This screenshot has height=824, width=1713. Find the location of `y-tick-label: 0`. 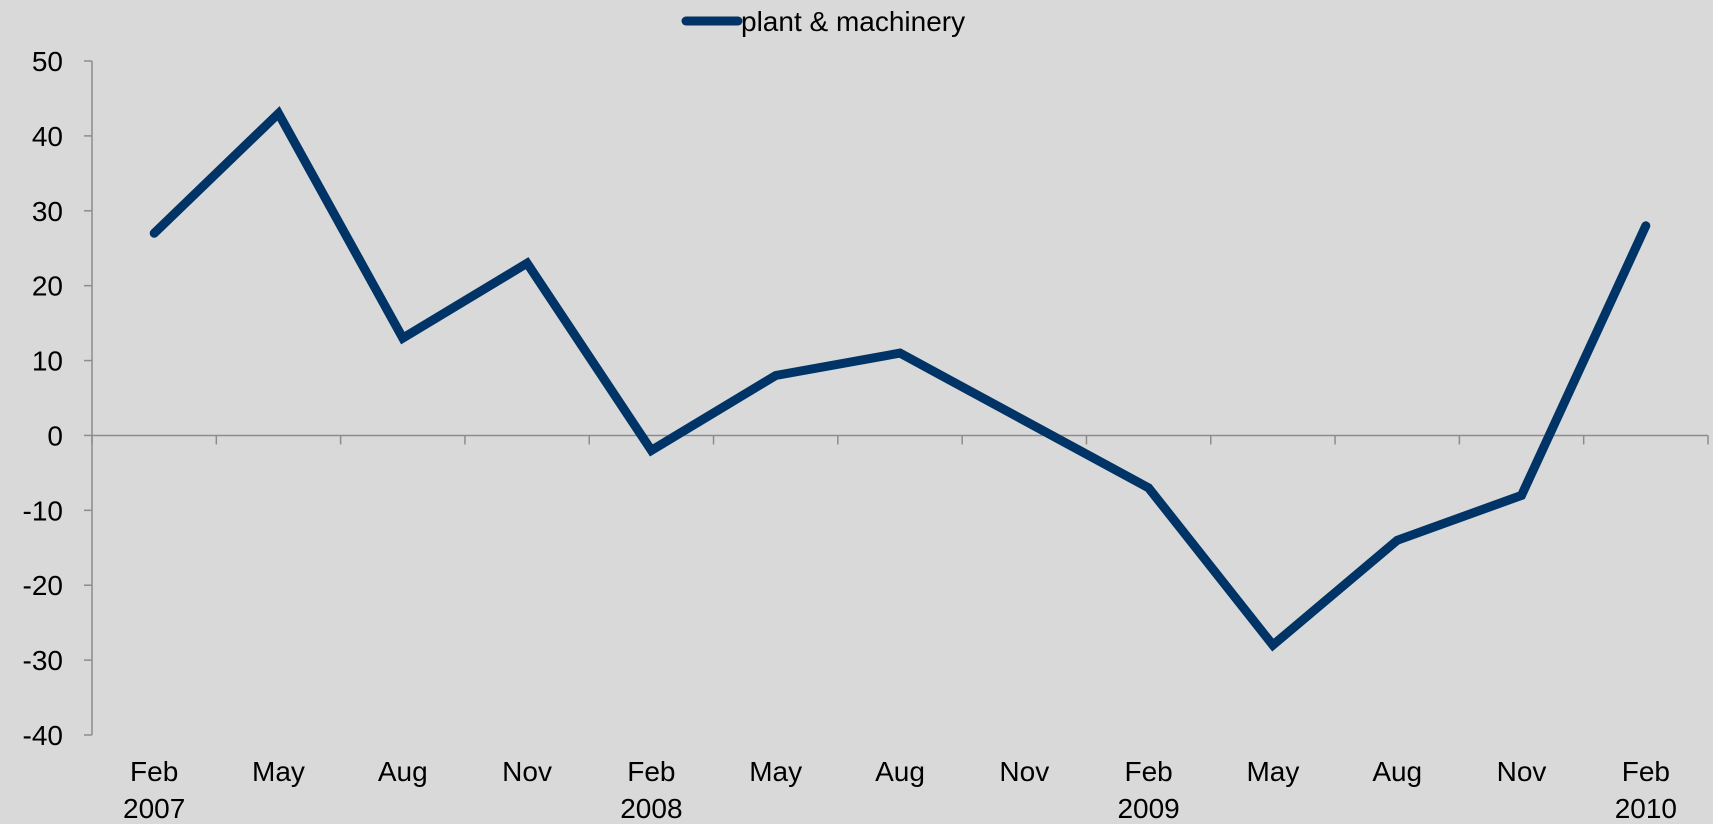

y-tick-label: 0 is located at coordinates (55, 435).